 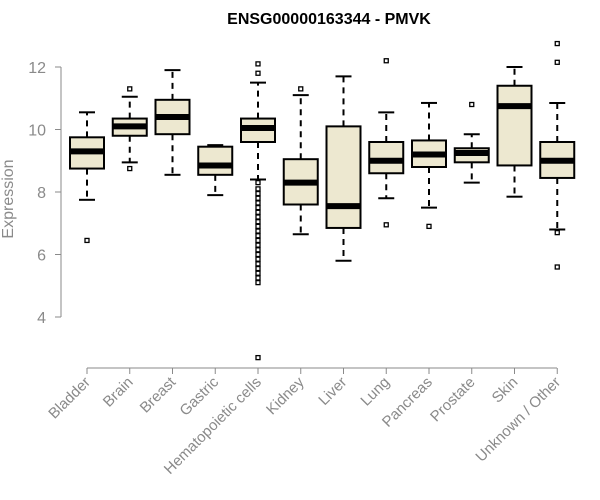 What do you see at coordinates (8, 198) in the screenshot?
I see `y-axis-label: Expression` at bounding box center [8, 198].